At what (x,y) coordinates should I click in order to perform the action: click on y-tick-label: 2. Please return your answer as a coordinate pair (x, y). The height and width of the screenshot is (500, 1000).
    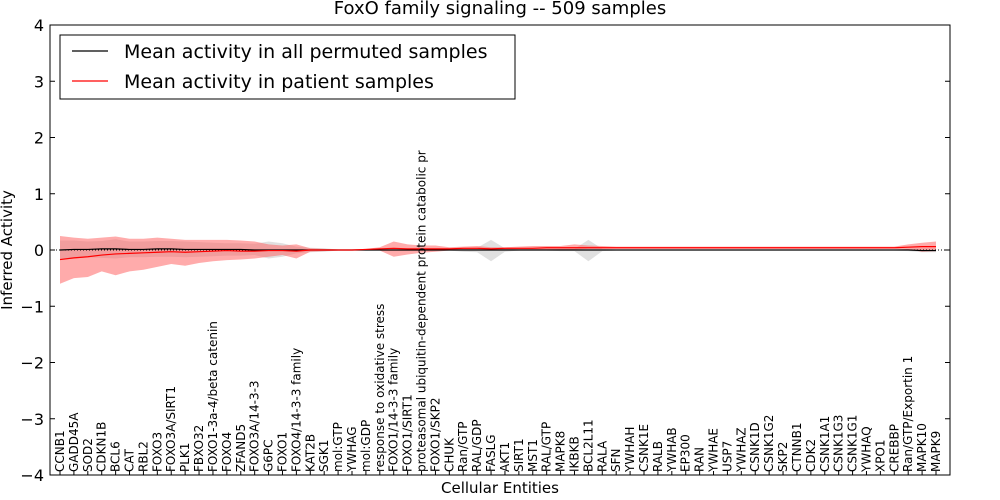
    Looking at the image, I should click on (39, 138).